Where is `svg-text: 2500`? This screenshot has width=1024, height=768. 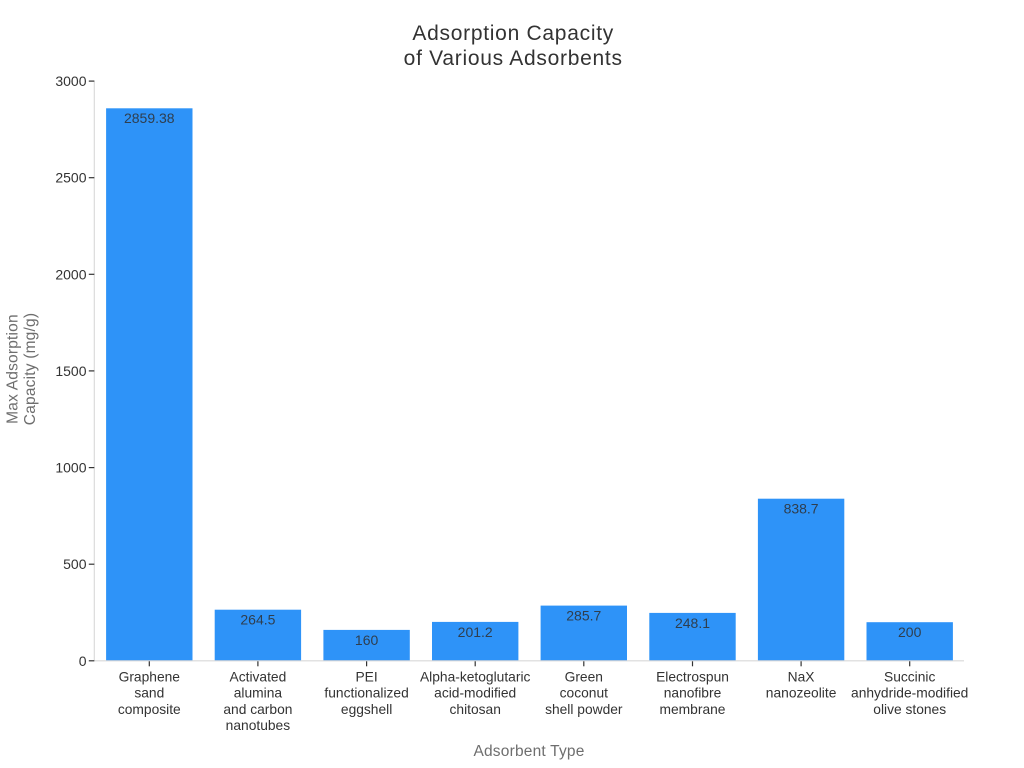
svg-text: 2500 is located at coordinates (70, 178).